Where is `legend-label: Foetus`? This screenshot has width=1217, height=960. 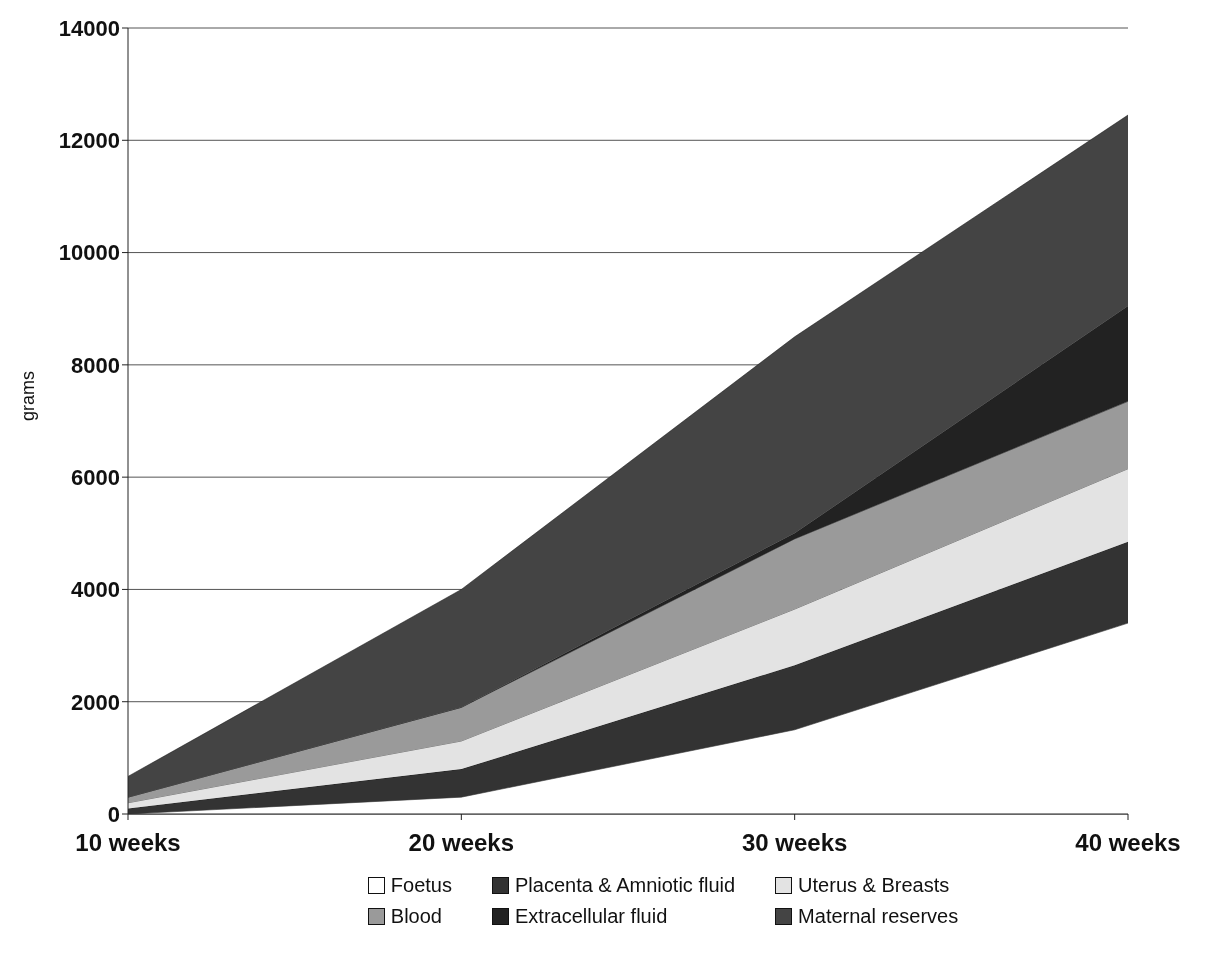
legend-label: Foetus is located at coordinates (421, 885).